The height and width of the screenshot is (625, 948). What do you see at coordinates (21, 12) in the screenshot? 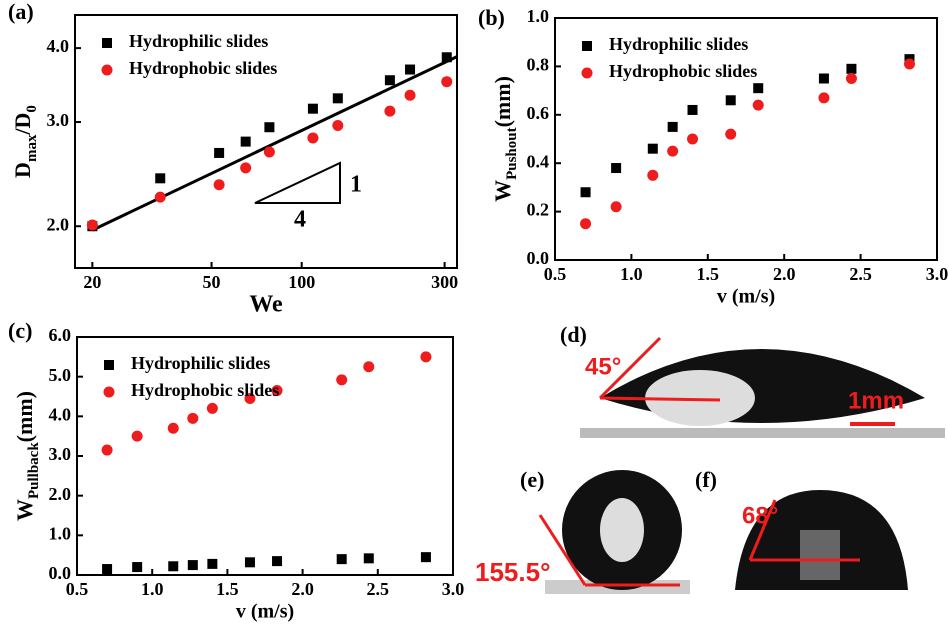
I see `panel-label: (a)` at bounding box center [21, 12].